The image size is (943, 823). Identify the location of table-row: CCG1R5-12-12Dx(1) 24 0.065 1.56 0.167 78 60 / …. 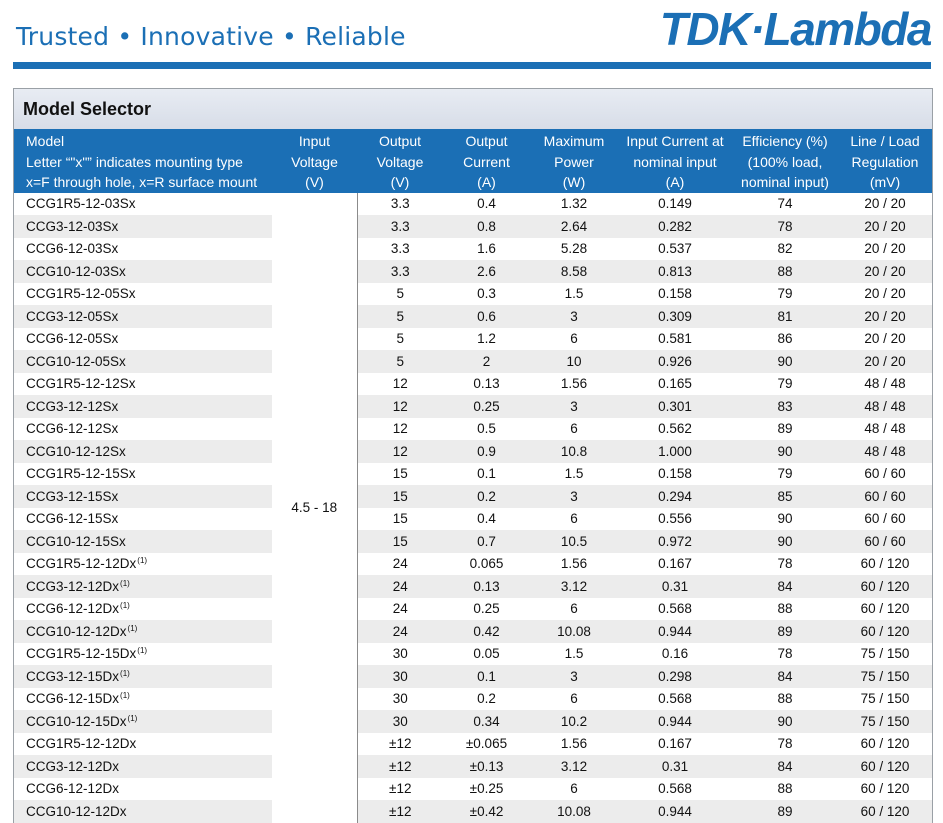
(473, 564).